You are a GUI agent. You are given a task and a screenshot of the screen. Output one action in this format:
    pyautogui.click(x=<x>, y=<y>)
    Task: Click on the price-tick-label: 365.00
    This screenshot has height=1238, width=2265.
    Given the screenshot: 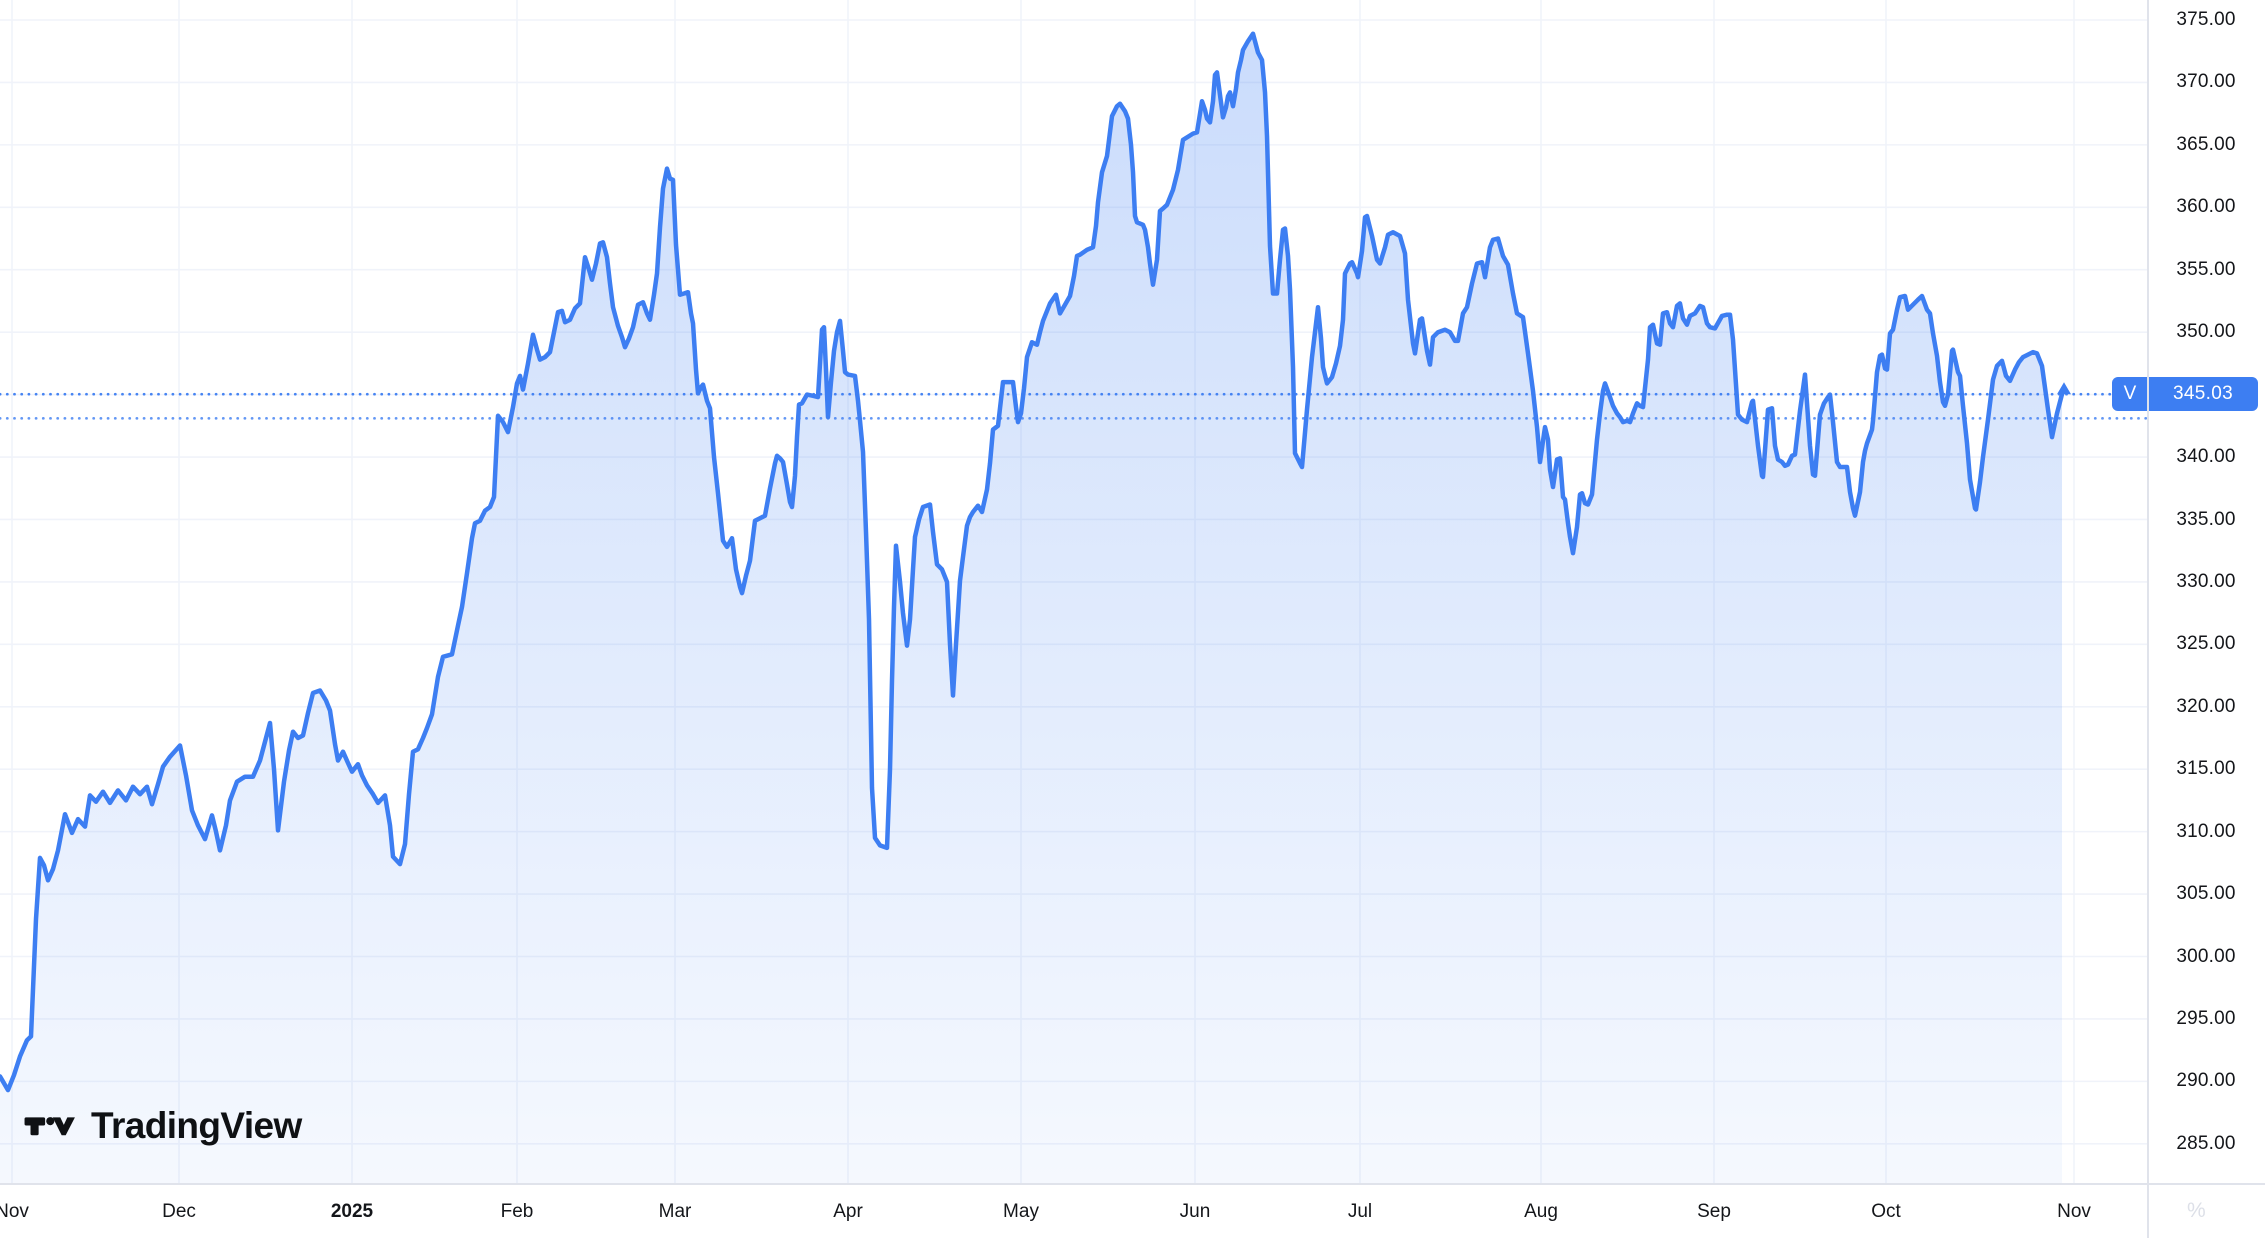 What is the action you would take?
    pyautogui.click(x=2206, y=144)
    